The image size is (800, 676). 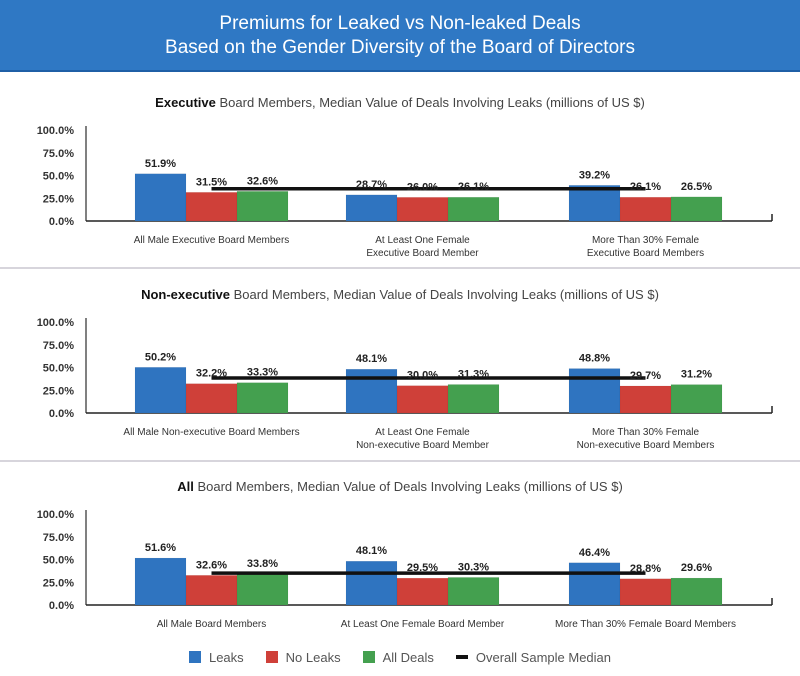 I want to click on legend-label: Leaks, so click(x=226, y=657).